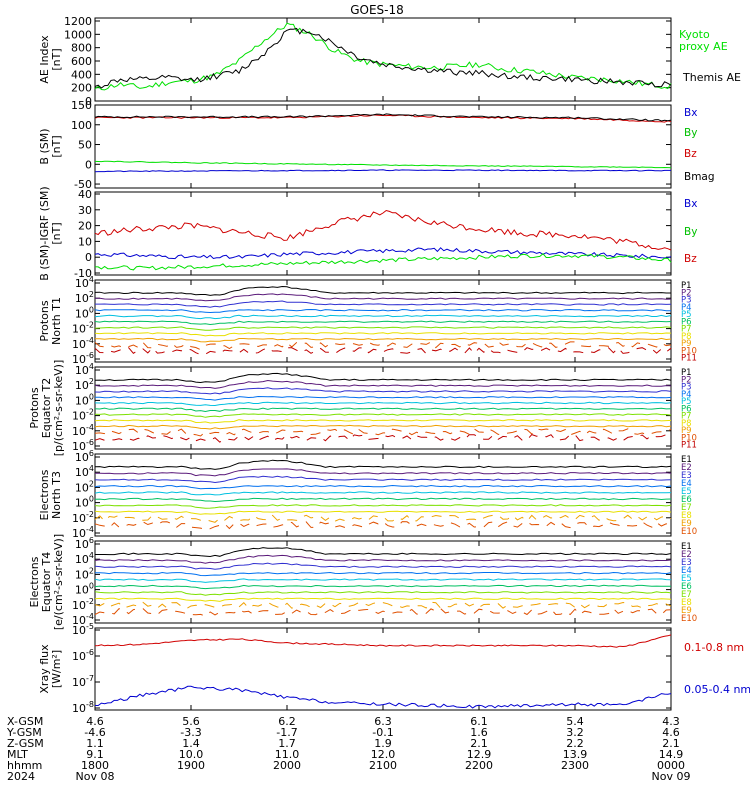 The image size is (750, 800). Describe the element at coordinates (686, 380) in the screenshot. I see `series-legend-label: P2` at that location.